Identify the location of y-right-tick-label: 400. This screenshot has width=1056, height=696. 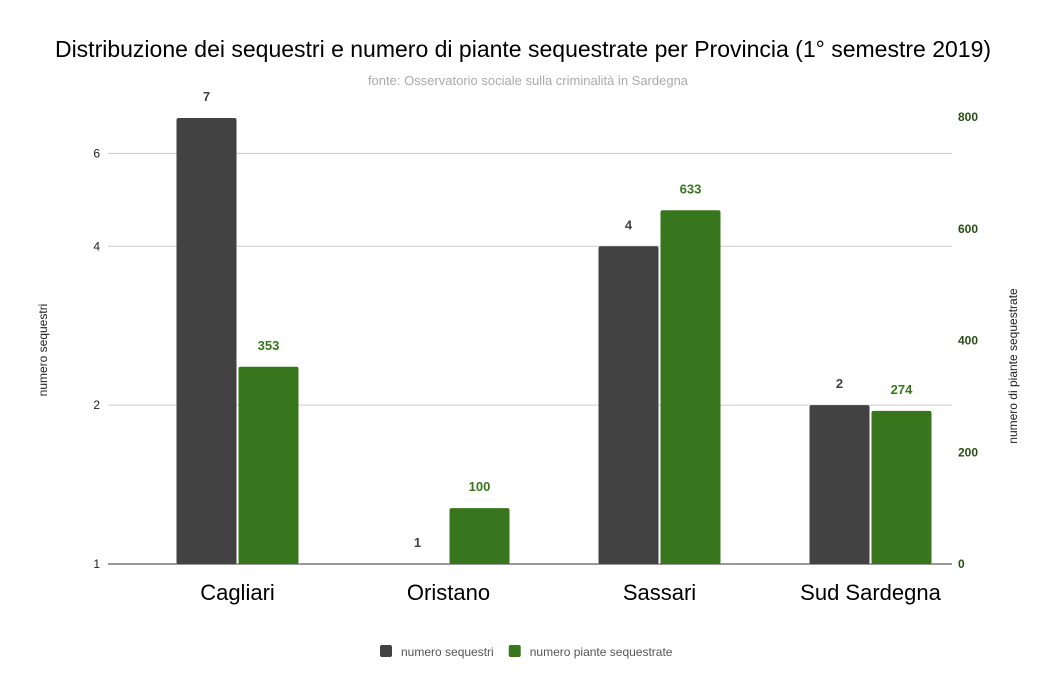
(968, 341).